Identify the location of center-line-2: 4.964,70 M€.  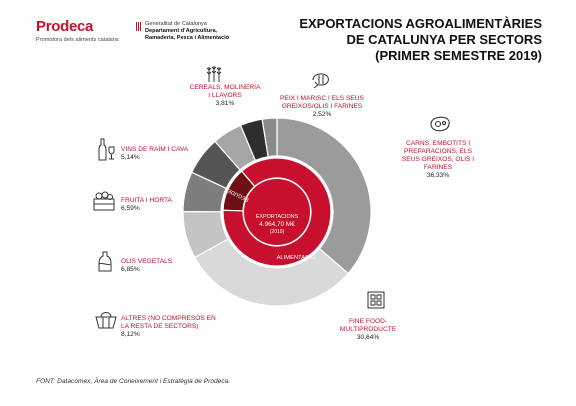
(277, 224).